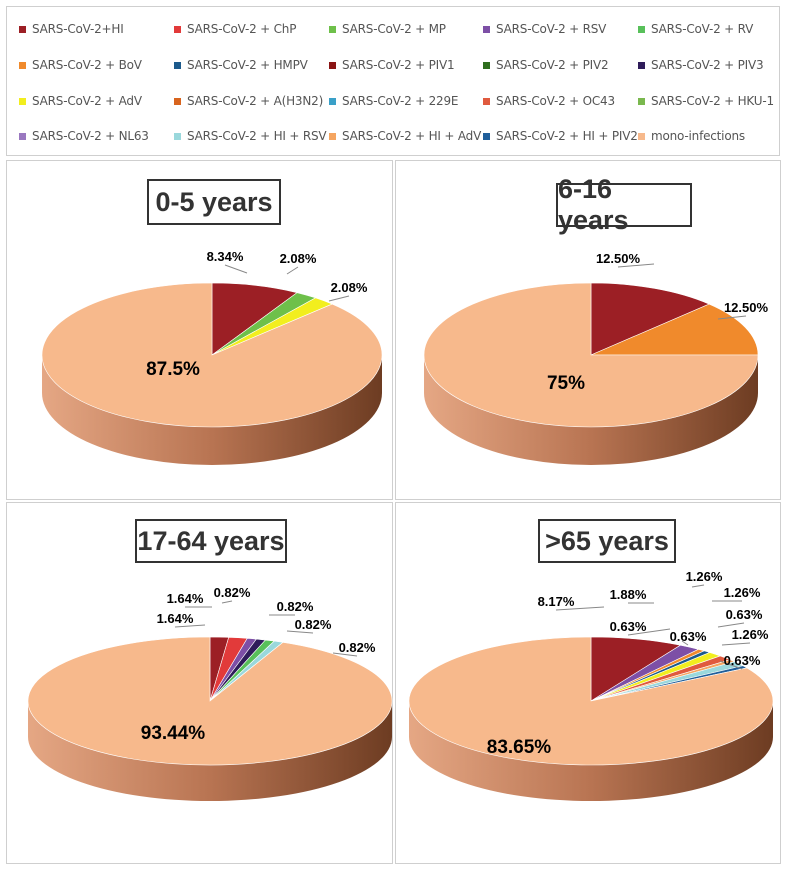  Describe the element at coordinates (691, 136) in the screenshot. I see `legend-item: mono-infections` at that location.